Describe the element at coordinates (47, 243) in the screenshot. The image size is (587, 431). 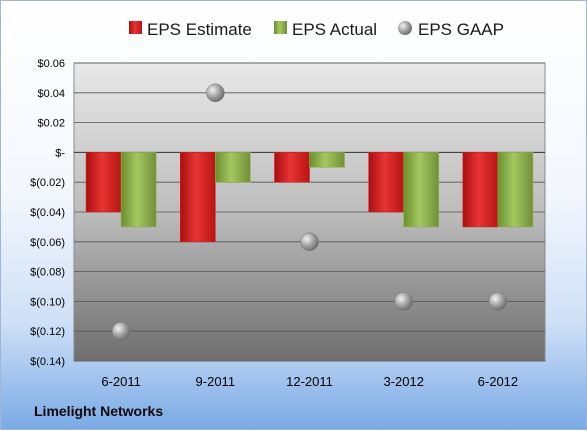
I see `y-tick-label: $(0.06)` at that location.